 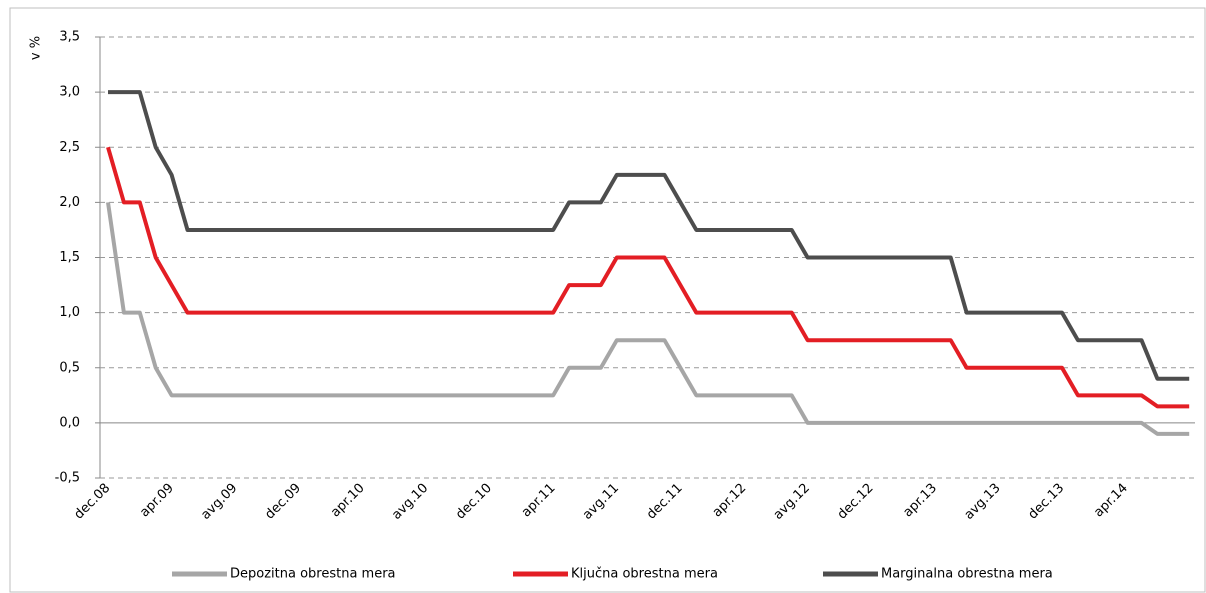 What do you see at coordinates (219, 502) in the screenshot?
I see `x-tick-label: avg.09` at bounding box center [219, 502].